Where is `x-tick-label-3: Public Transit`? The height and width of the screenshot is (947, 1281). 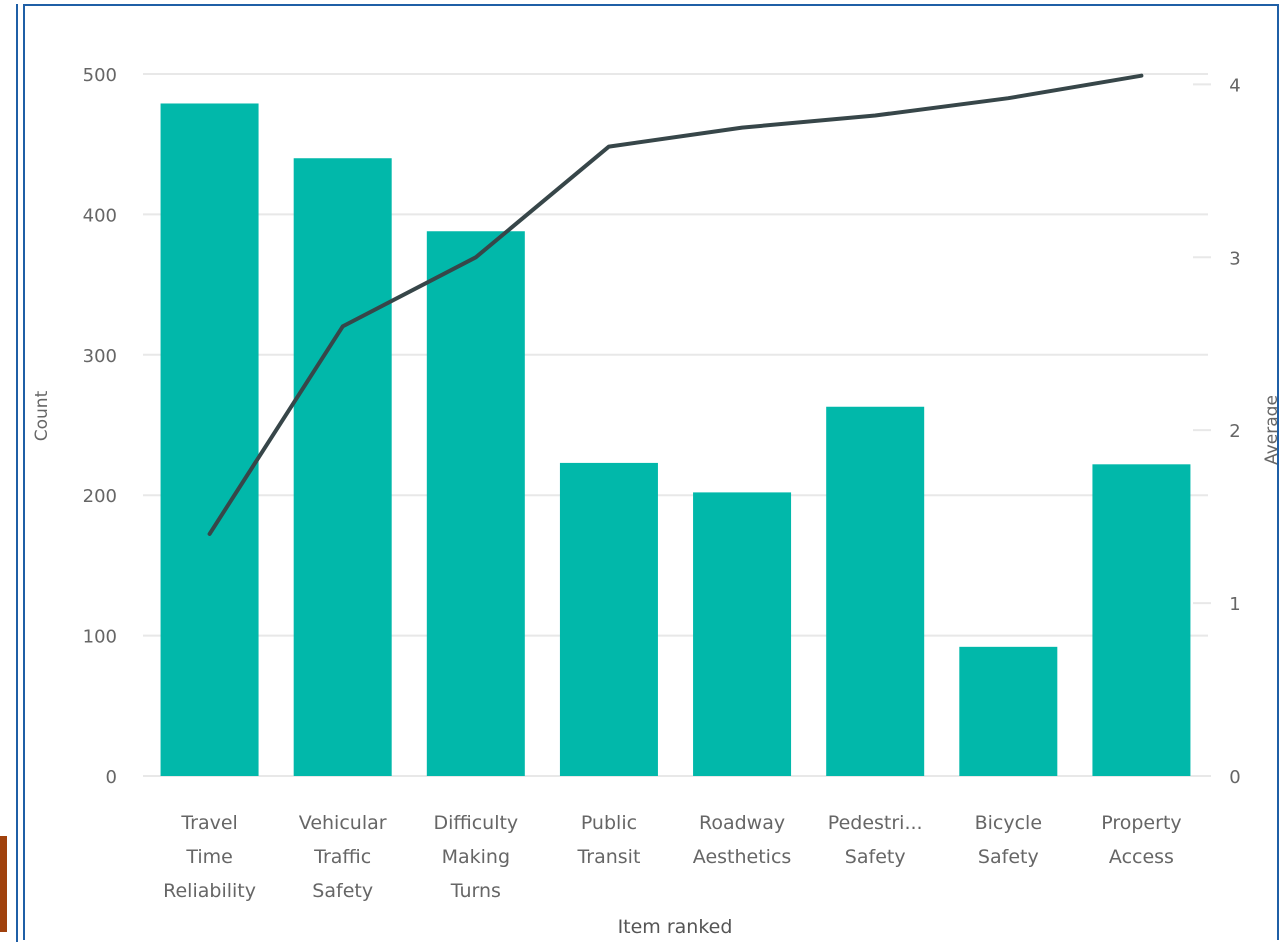
x-tick-label-3: Public Transit is located at coordinates (608, 840).